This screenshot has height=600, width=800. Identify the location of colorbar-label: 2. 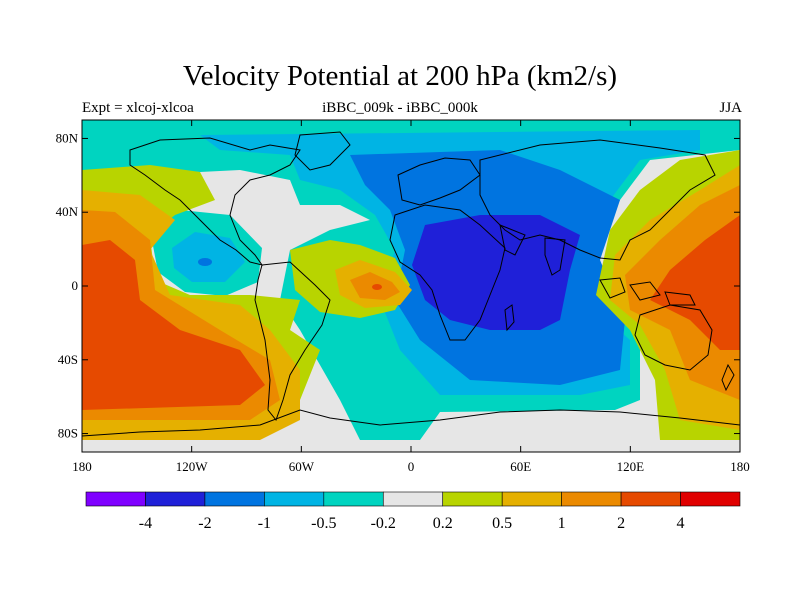
(621, 523).